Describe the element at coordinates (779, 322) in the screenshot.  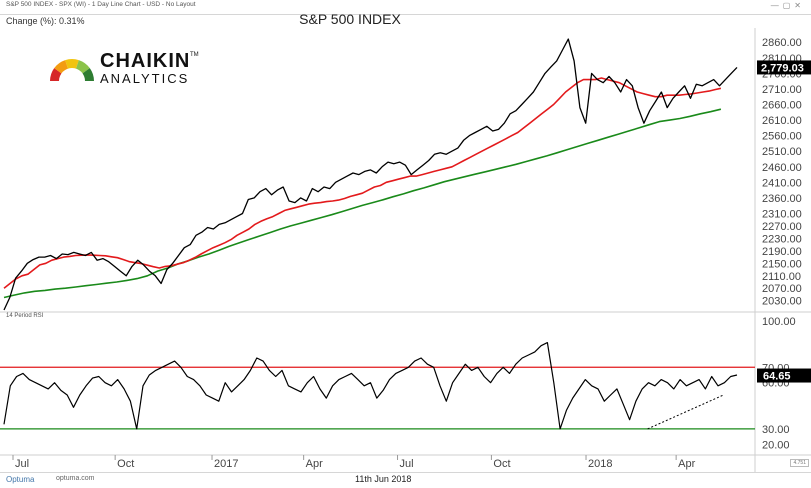
I see `rsi-tick-label: 100.00` at that location.